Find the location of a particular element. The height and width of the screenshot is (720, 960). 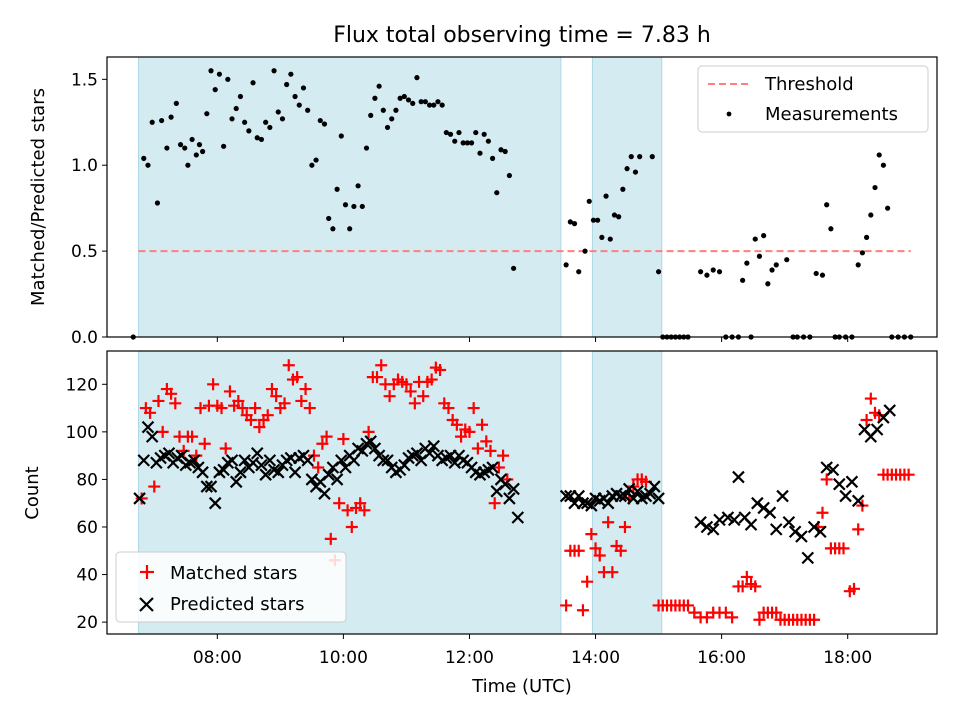

top-y-ticks: 0.0 0.5 1.0 1.5 is located at coordinates (89, 209).